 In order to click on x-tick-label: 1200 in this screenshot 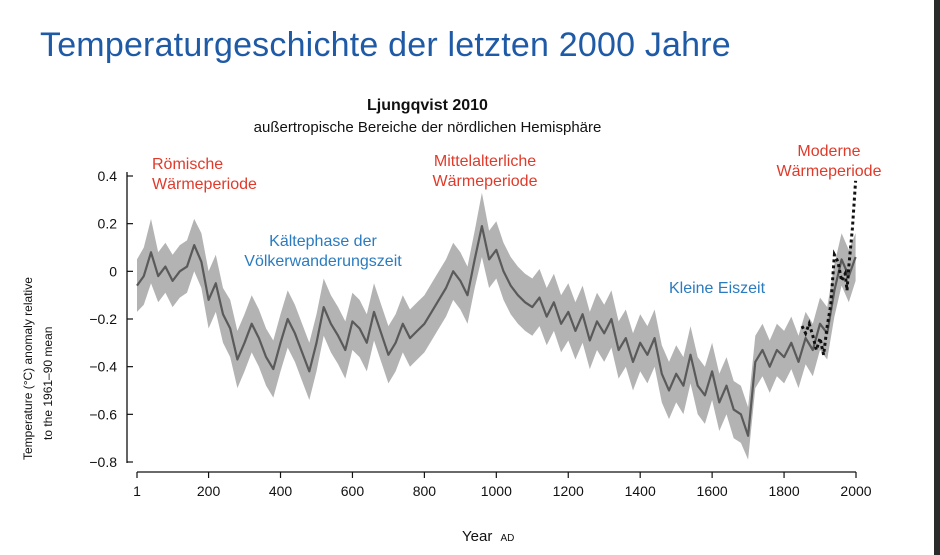, I will do `click(568, 491)`.